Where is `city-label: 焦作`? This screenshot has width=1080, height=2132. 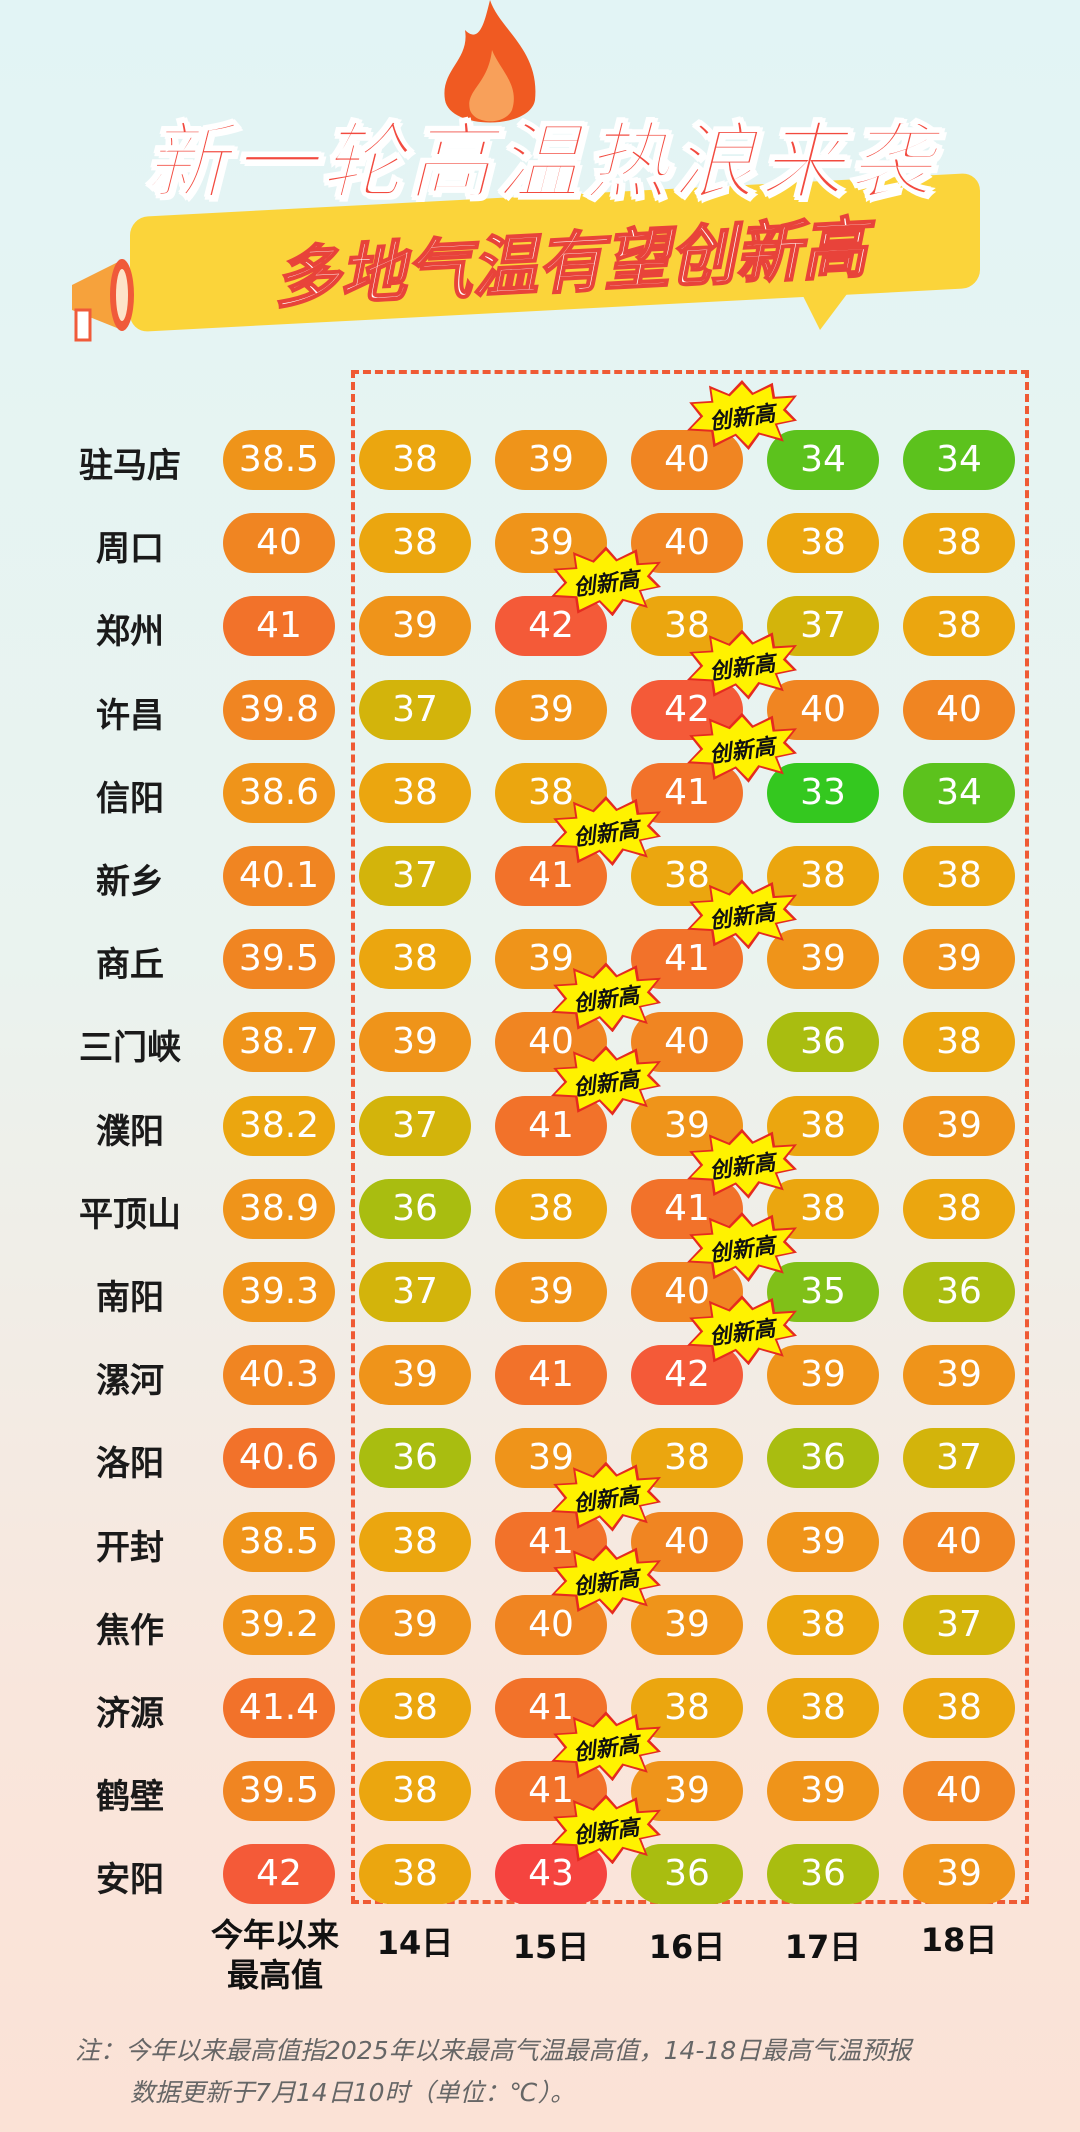 city-label: 焦作 is located at coordinates (130, 1630).